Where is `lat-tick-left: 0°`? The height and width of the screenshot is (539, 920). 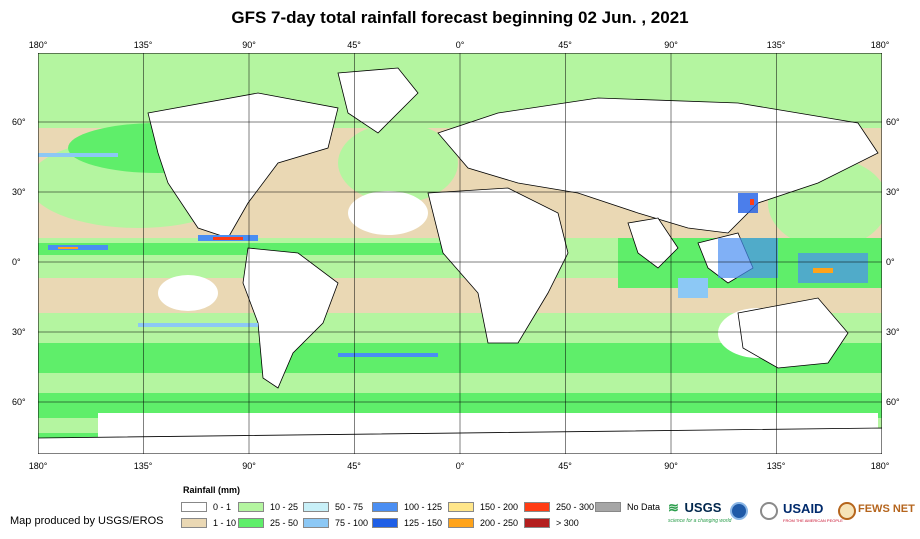
lat-tick-left: 0° is located at coordinates (16, 262).